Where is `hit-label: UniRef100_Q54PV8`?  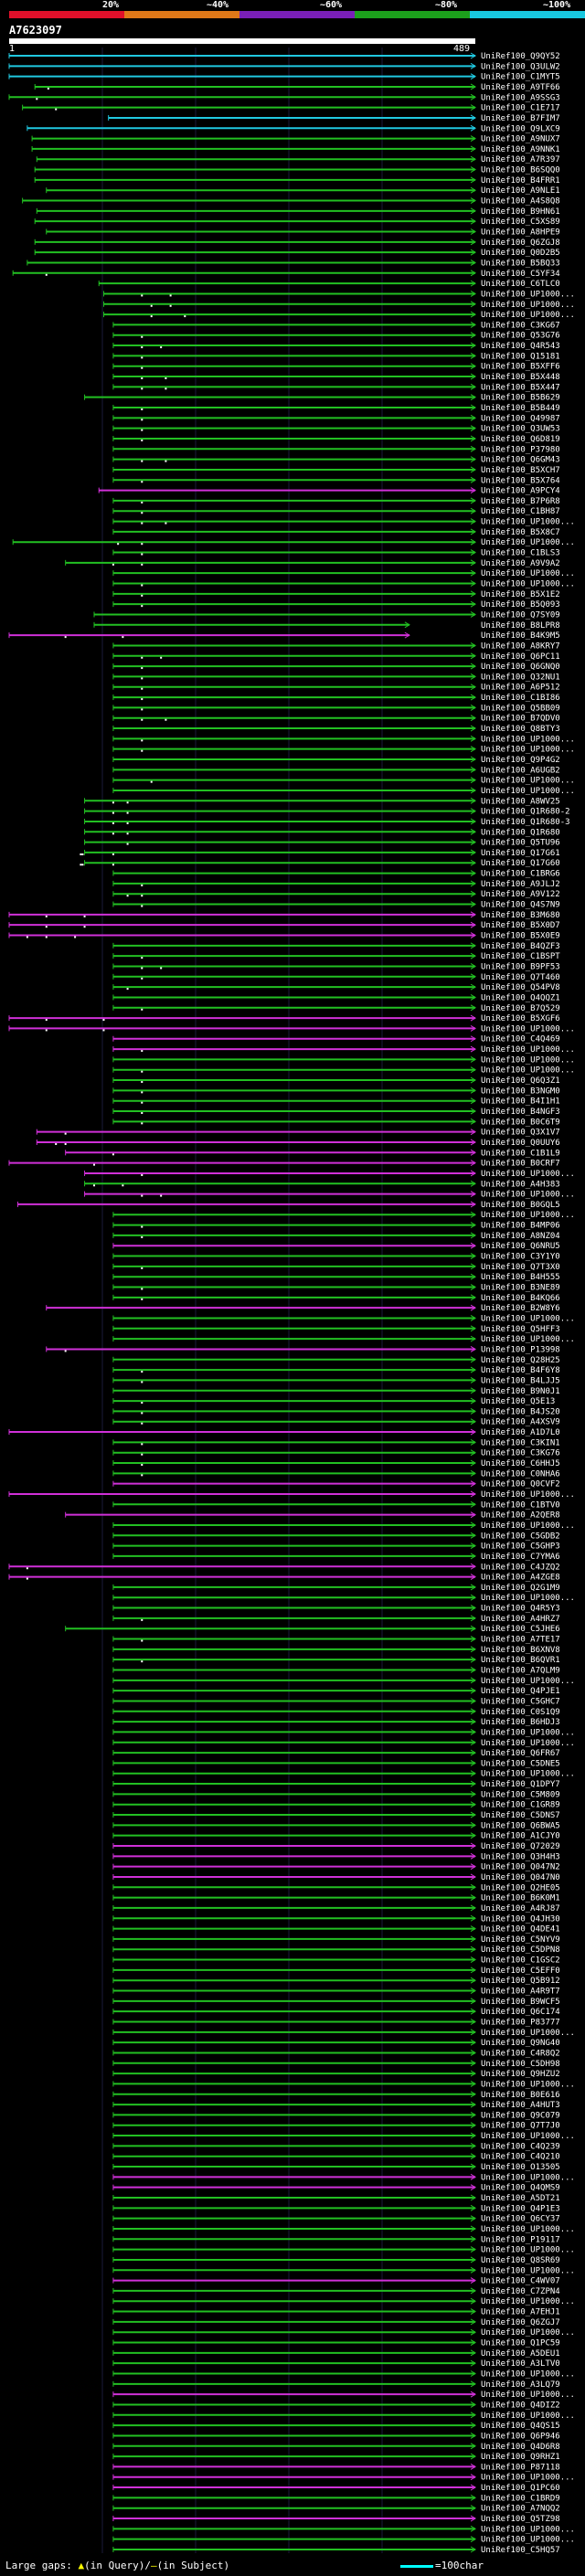 hit-label: UniRef100_Q54PV8 is located at coordinates (520, 987).